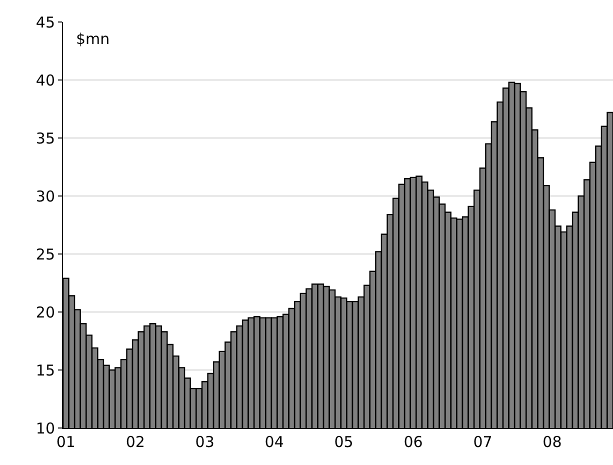 This screenshot has height=465, width=613. What do you see at coordinates (135, 442) in the screenshot?
I see `x-tick-label: 02` at bounding box center [135, 442].